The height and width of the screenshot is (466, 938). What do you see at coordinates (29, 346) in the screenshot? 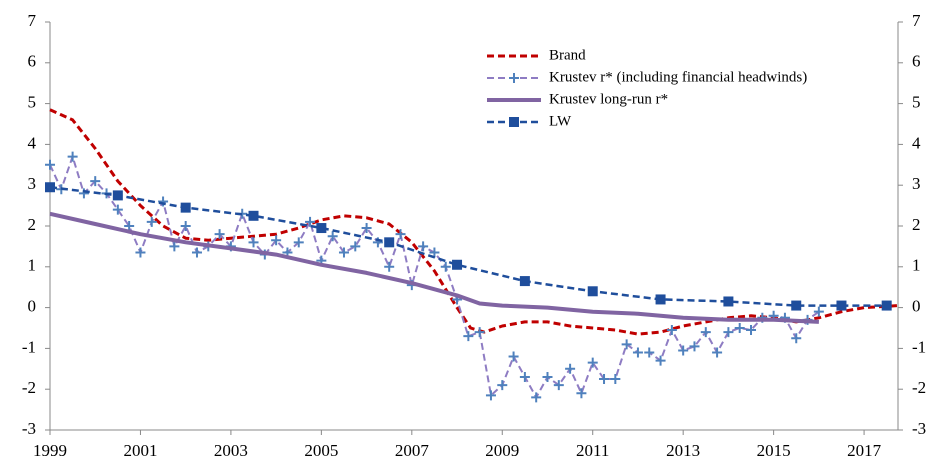
I see `y-tick-label: -1` at bounding box center [29, 346].